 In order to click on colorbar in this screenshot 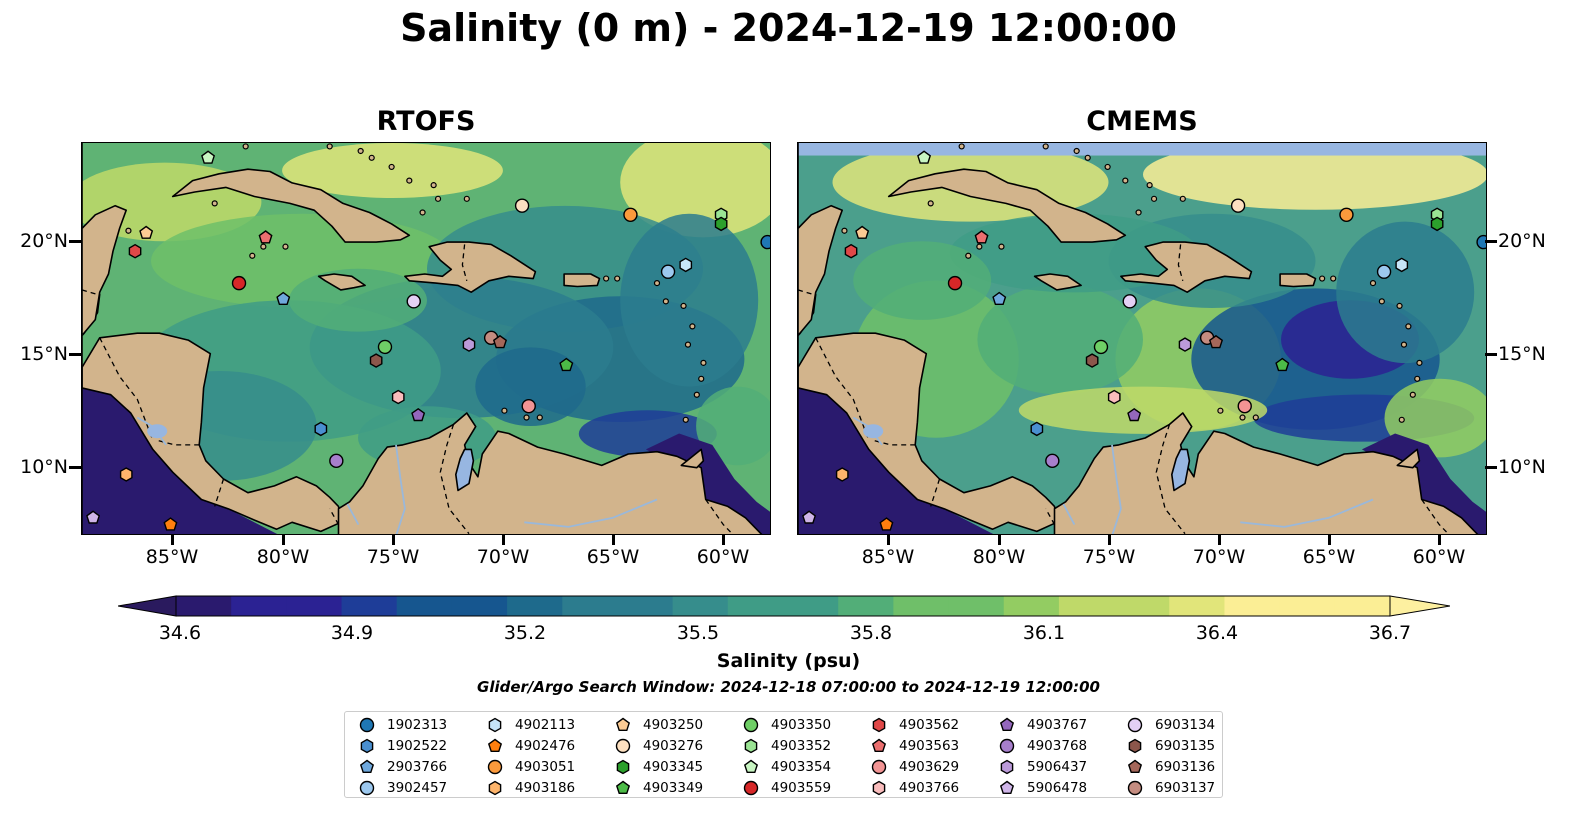, I will do `click(784, 606)`.